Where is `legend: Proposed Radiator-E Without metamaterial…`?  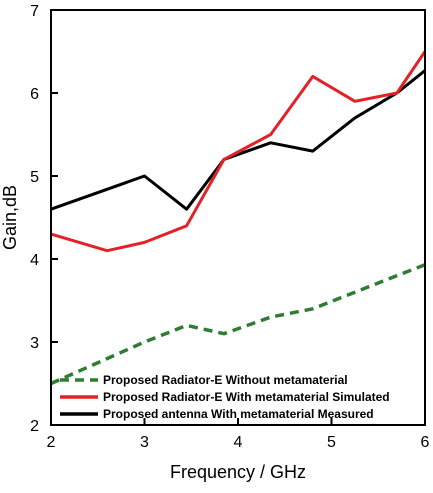
legend: Proposed Radiator-E Without metamaterial… is located at coordinates (225, 397).